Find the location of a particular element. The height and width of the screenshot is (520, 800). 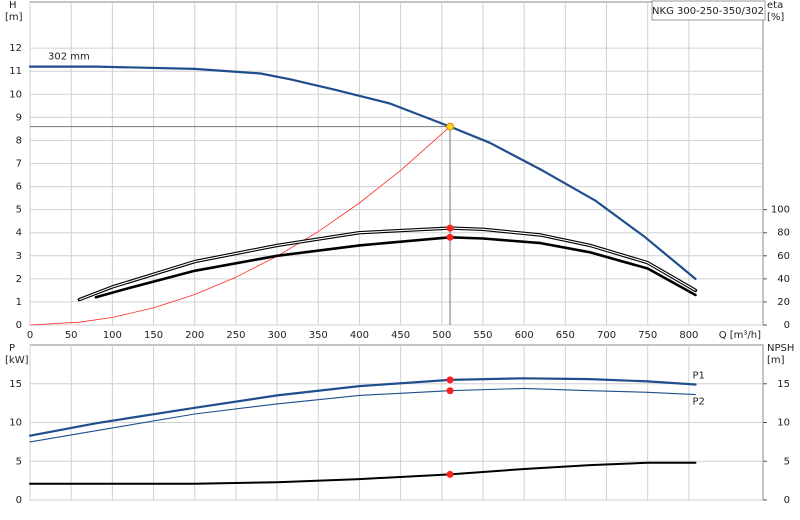

y2-axis-unit: [m] is located at coordinates (776, 360).